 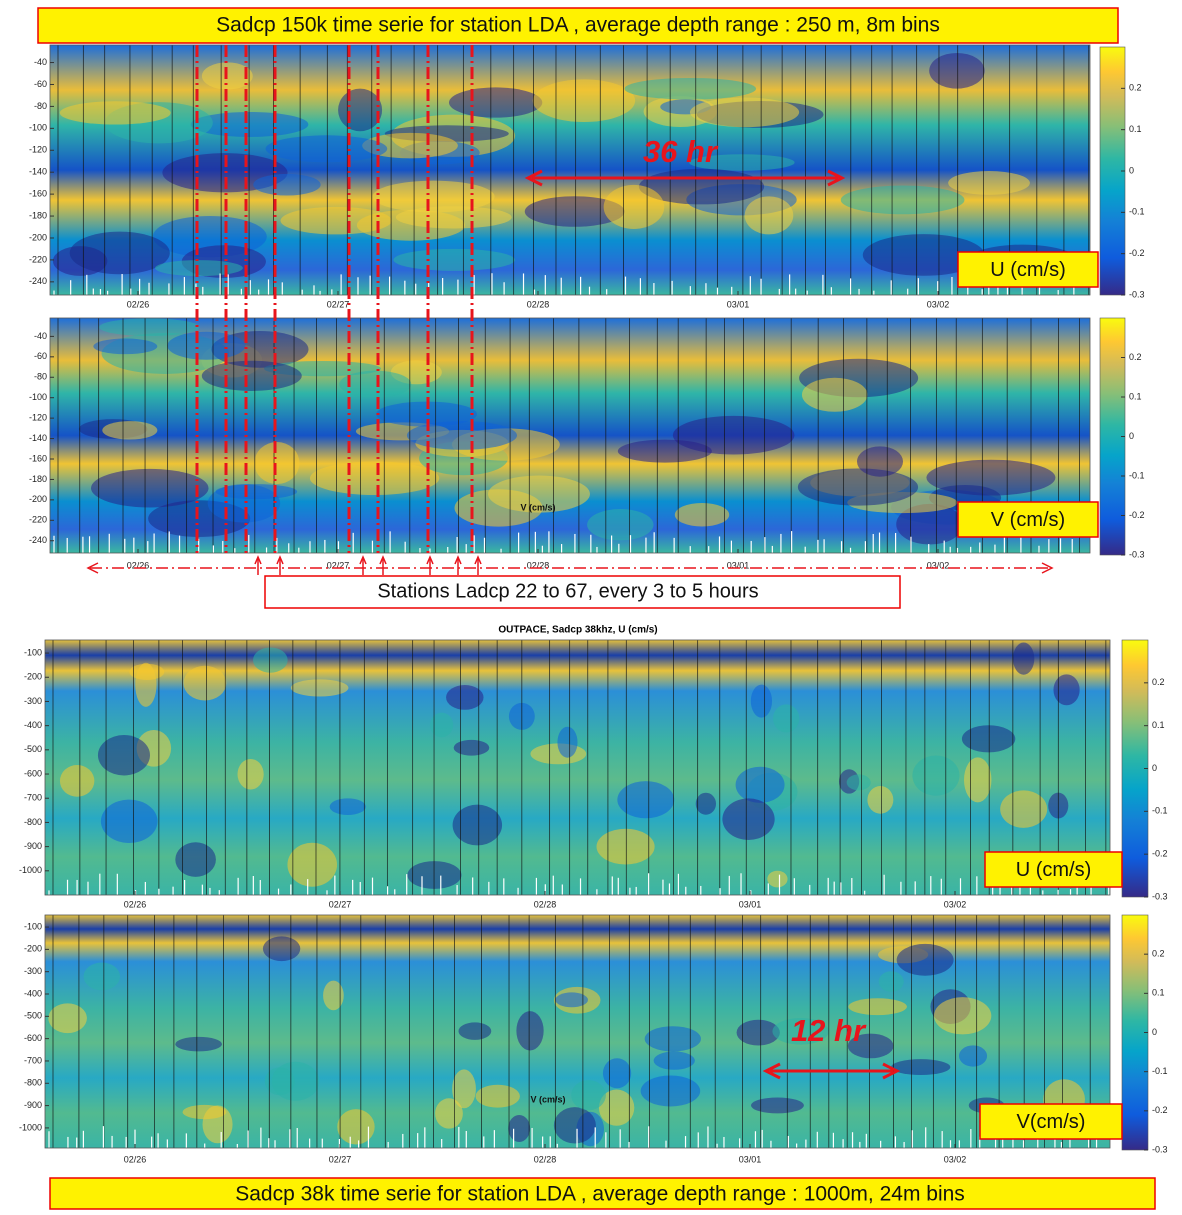 What do you see at coordinates (38, 150) in the screenshot?
I see `y-tick-label: -120` at bounding box center [38, 150].